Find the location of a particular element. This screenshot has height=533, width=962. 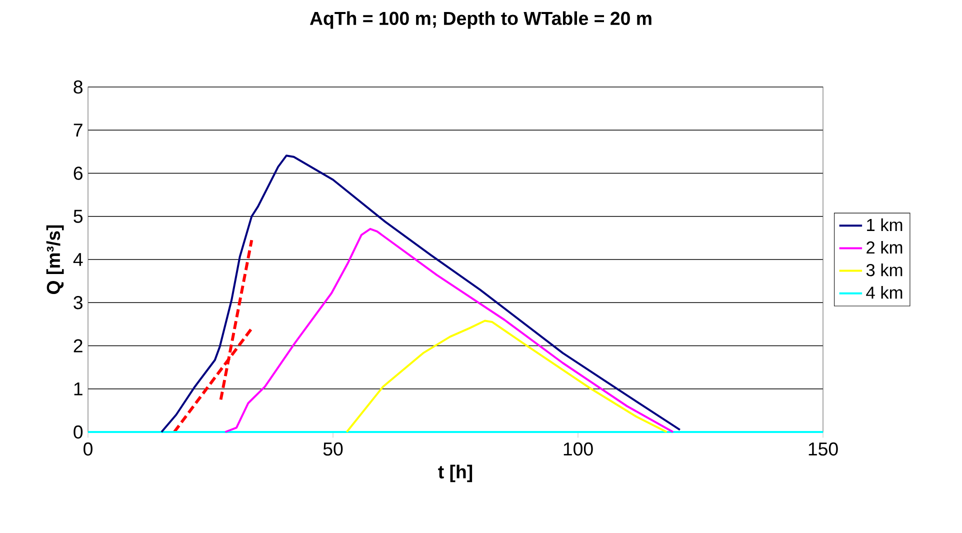

legend-label: 2 km is located at coordinates (884, 247).